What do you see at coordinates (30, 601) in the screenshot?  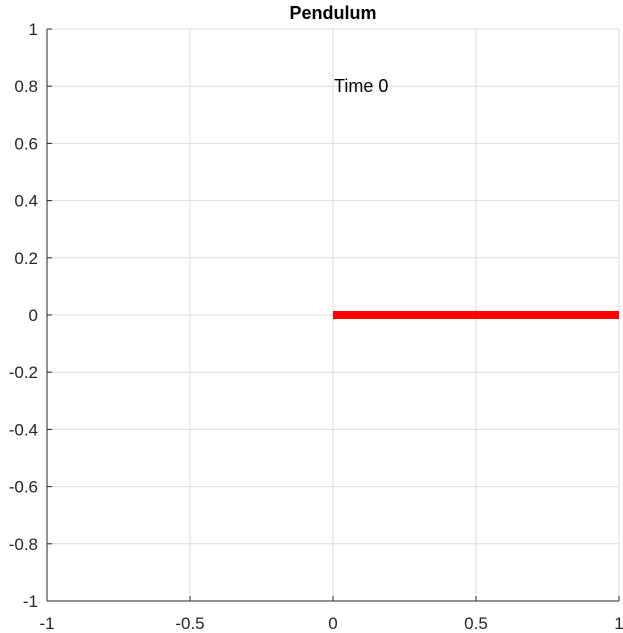 I see `y-tick-label: -1` at bounding box center [30, 601].